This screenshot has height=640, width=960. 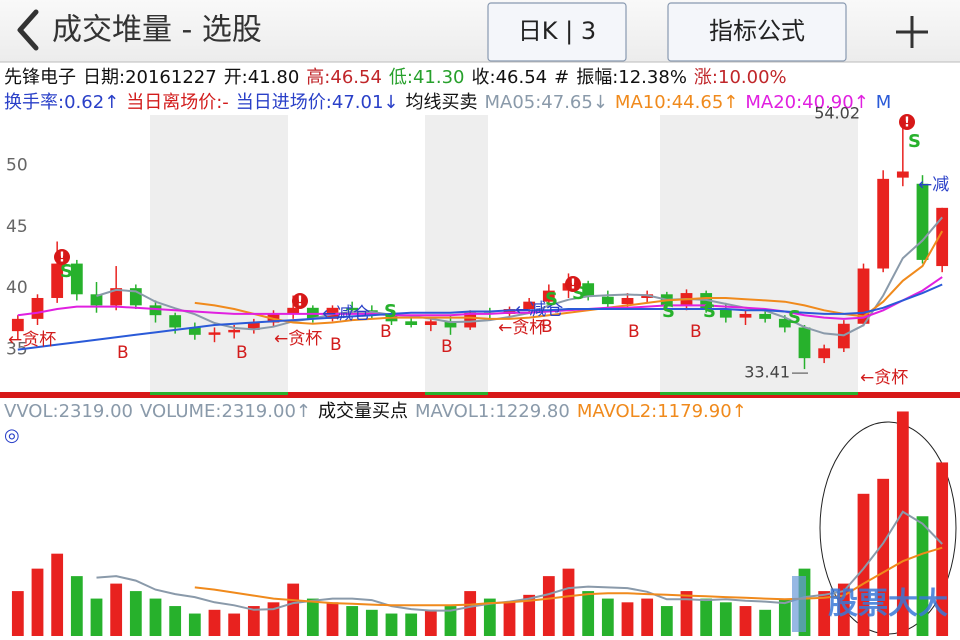 What do you see at coordinates (837, 112) in the screenshot?
I see `high-label: 54.02` at bounding box center [837, 112].